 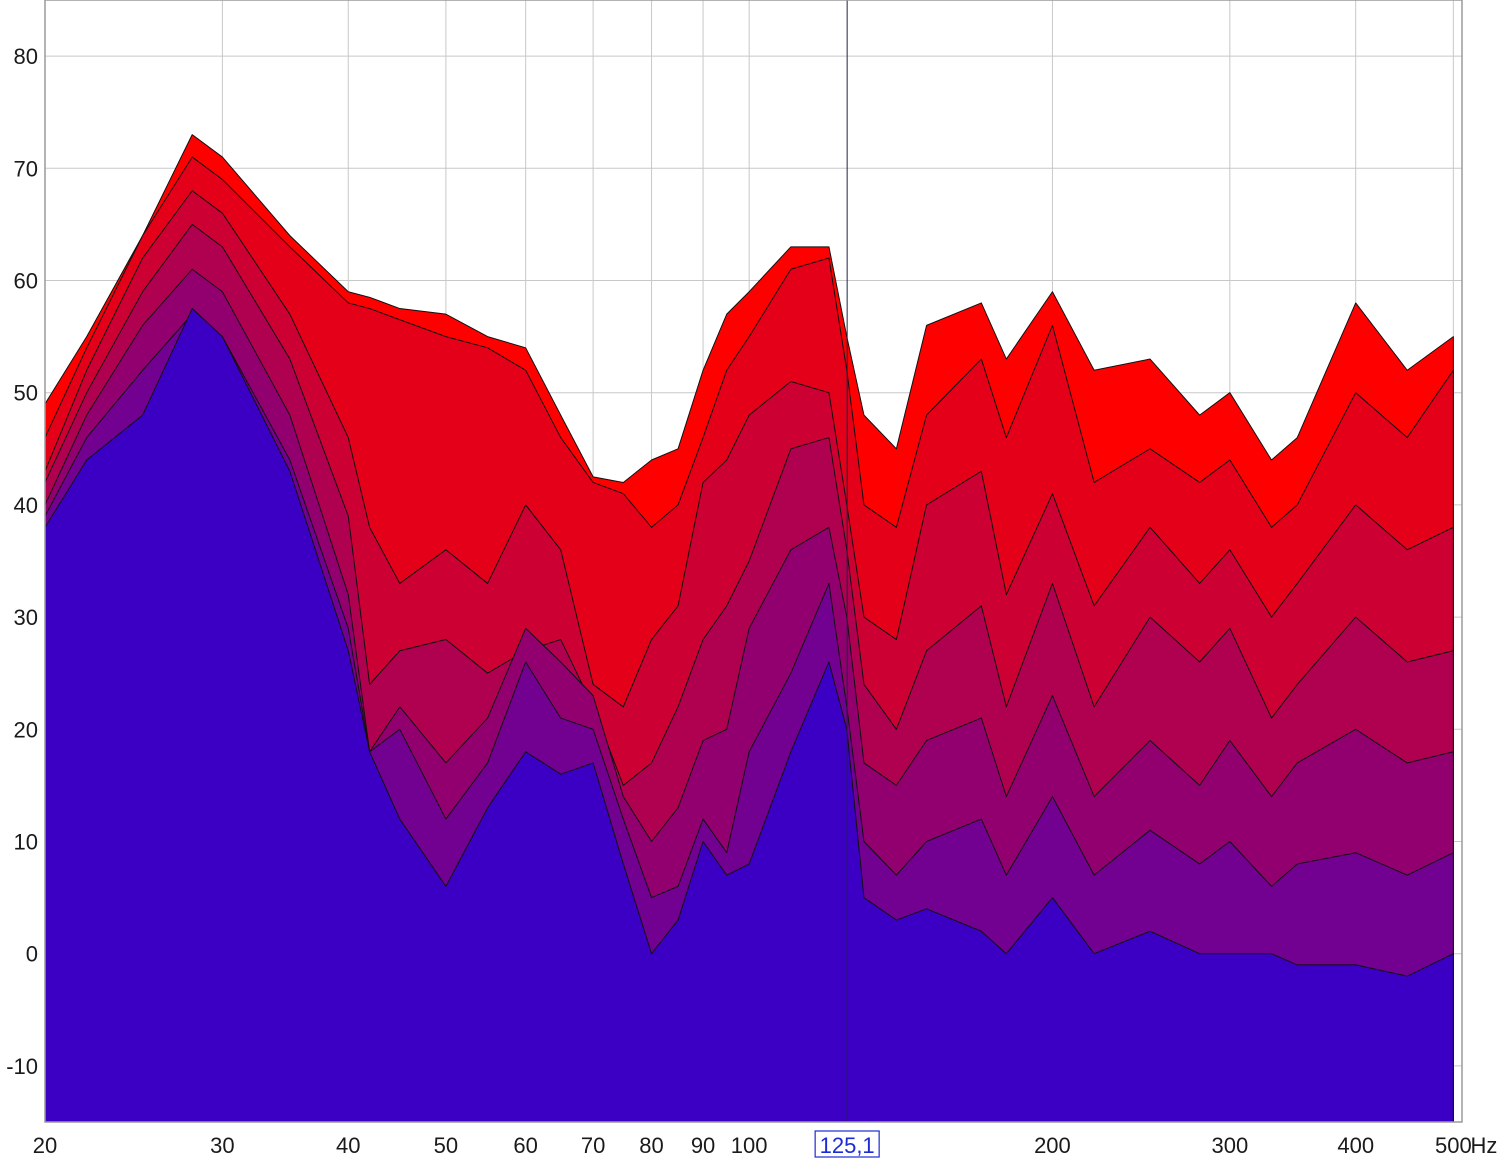 What do you see at coordinates (222, 1145) in the screenshot?
I see `x-tick-label: 30` at bounding box center [222, 1145].